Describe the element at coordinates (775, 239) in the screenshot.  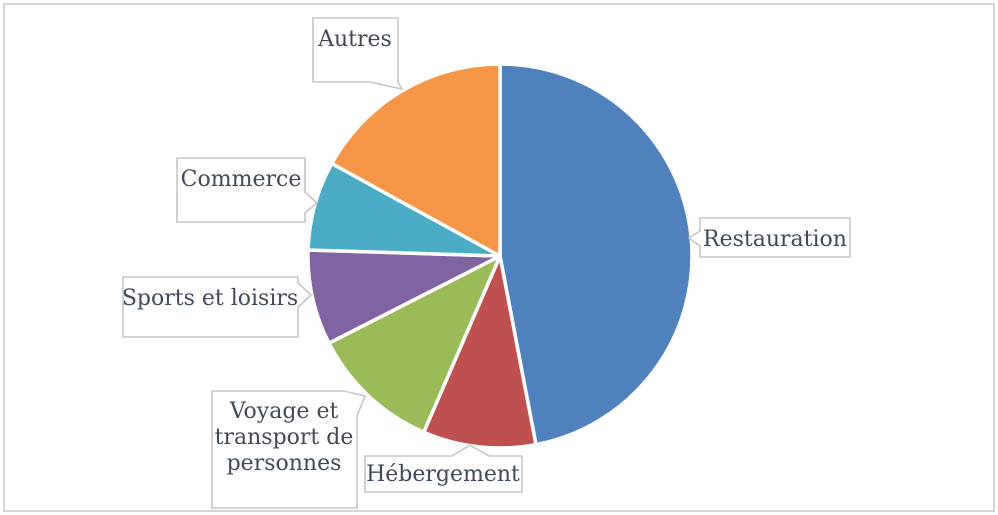
I see `callout-restauration-label: Restauration` at that location.